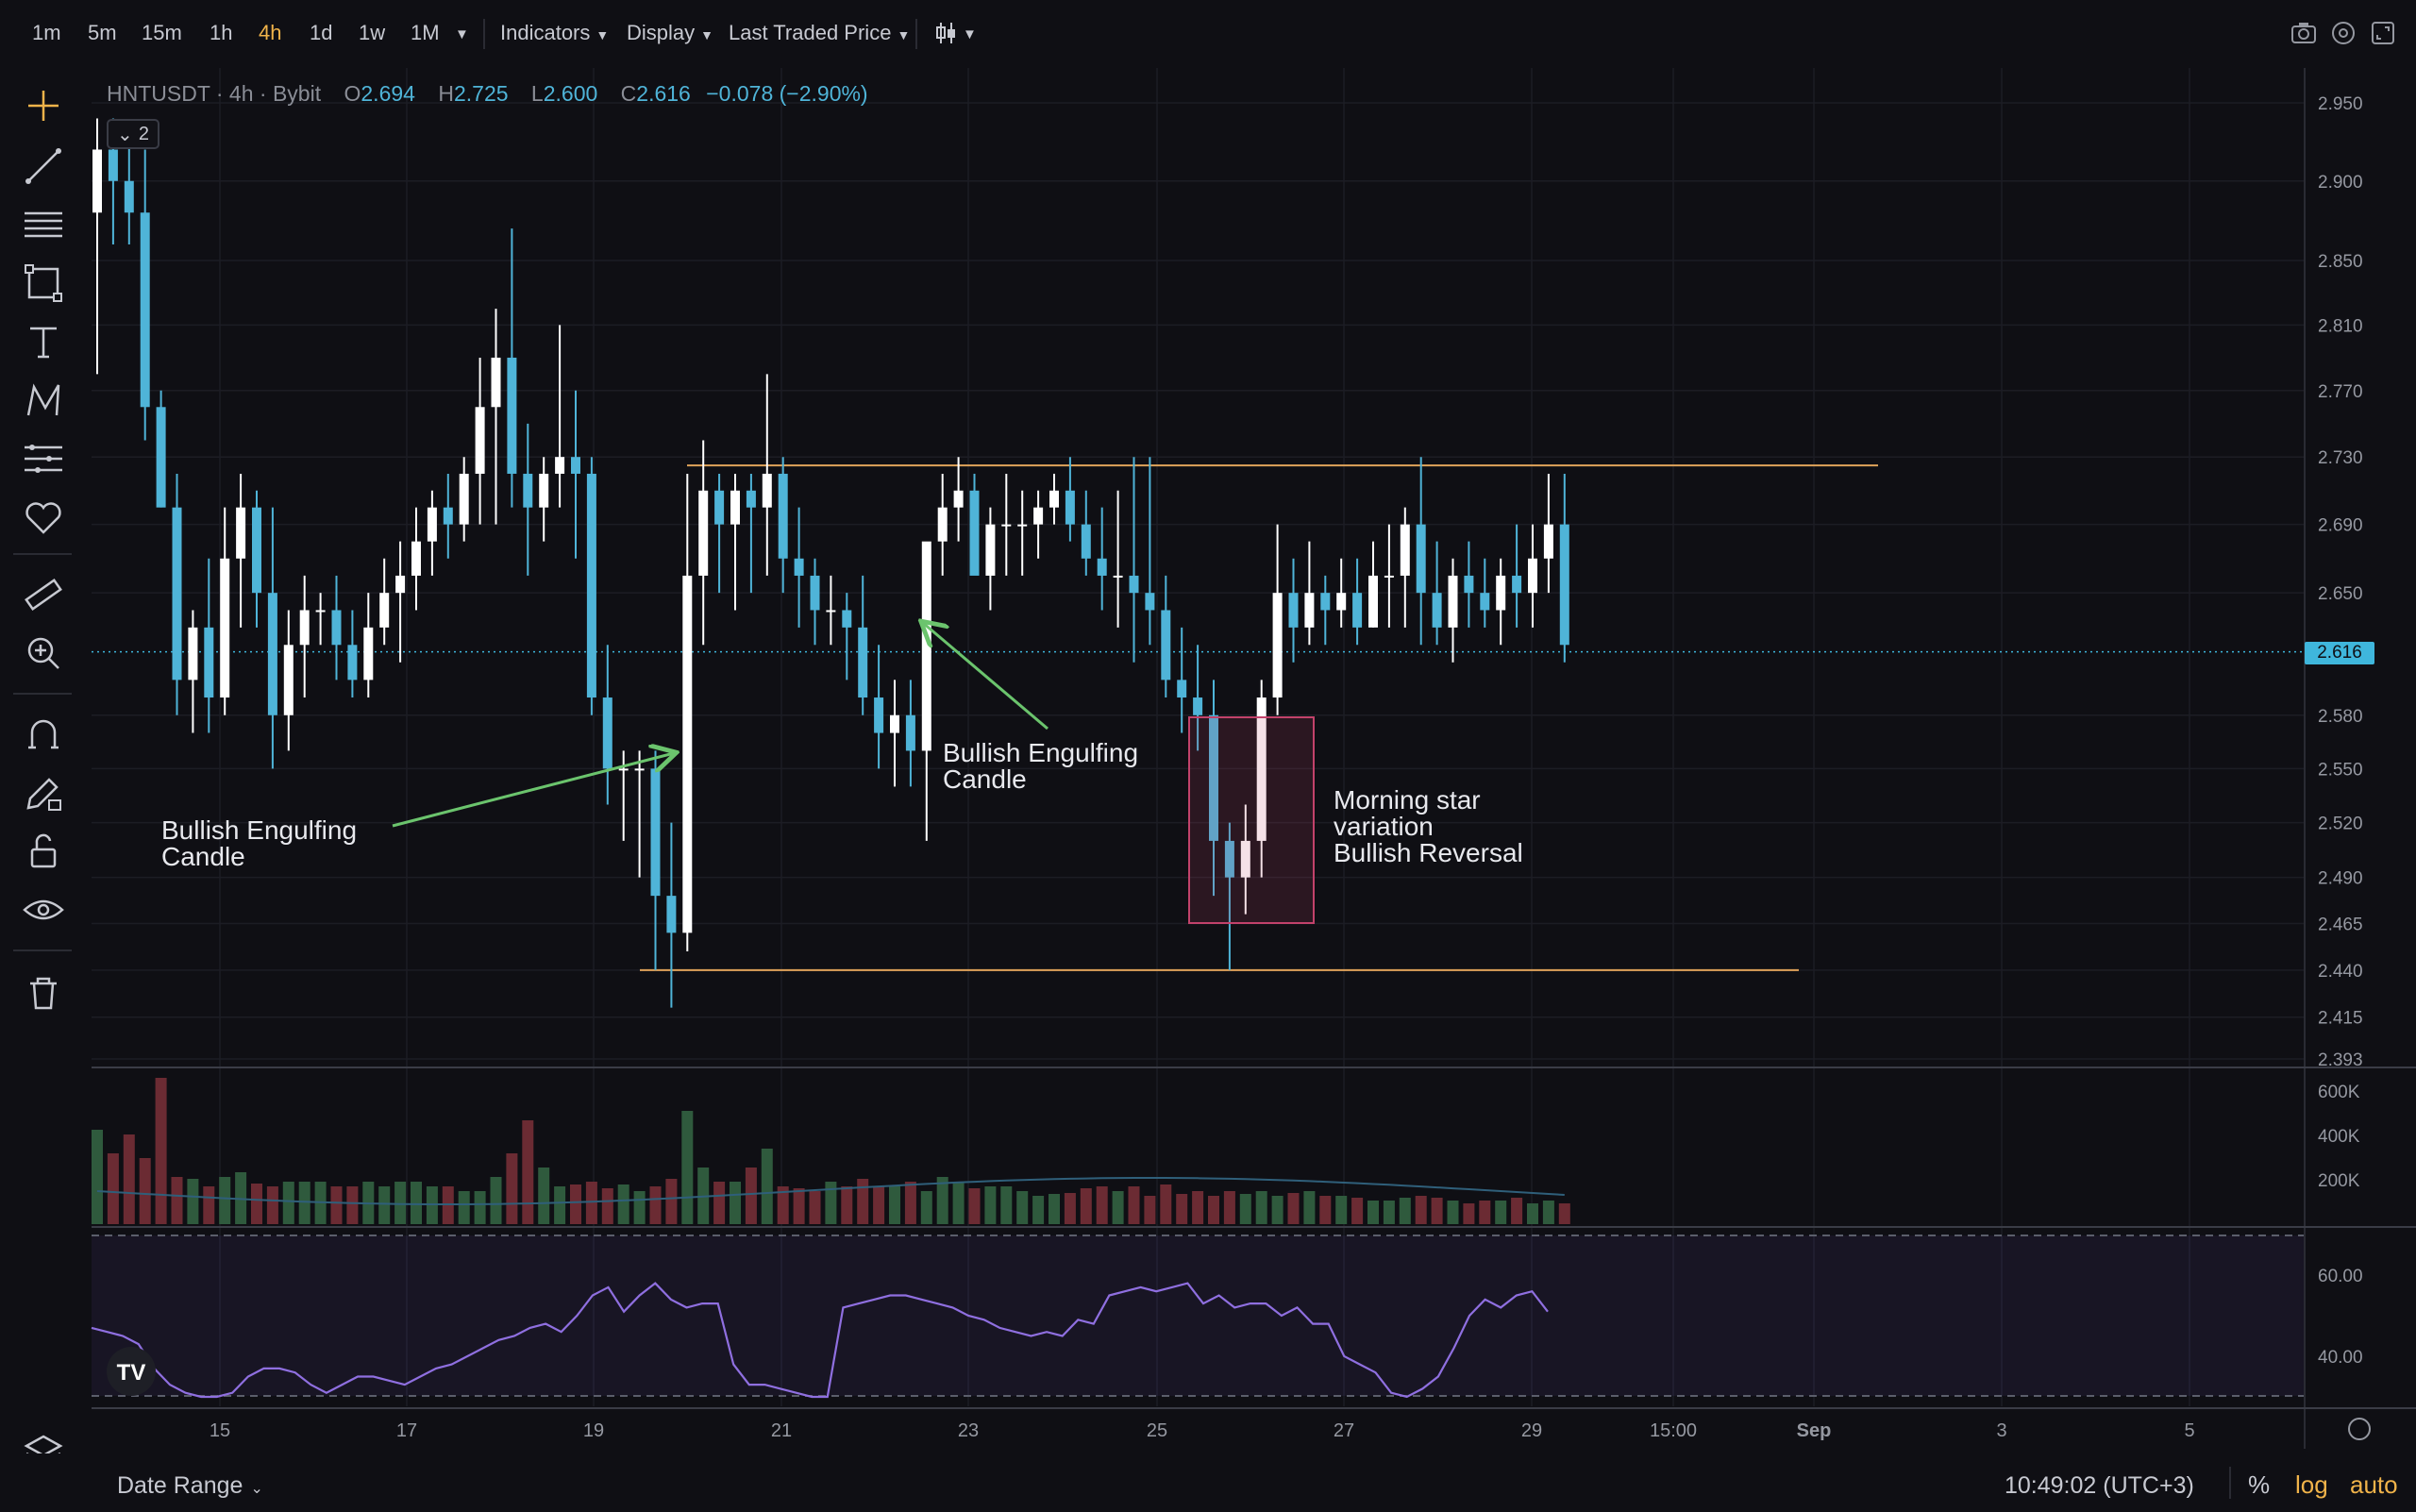  What do you see at coordinates (43, 851) in the screenshot?
I see `unlock-tool` at bounding box center [43, 851].